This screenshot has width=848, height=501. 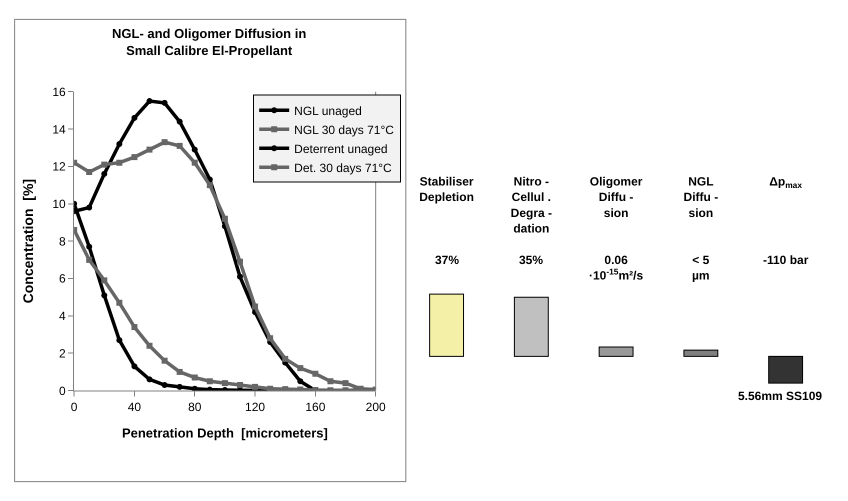 What do you see at coordinates (62, 279) in the screenshot?
I see `y-tick-label: 6` at bounding box center [62, 279].